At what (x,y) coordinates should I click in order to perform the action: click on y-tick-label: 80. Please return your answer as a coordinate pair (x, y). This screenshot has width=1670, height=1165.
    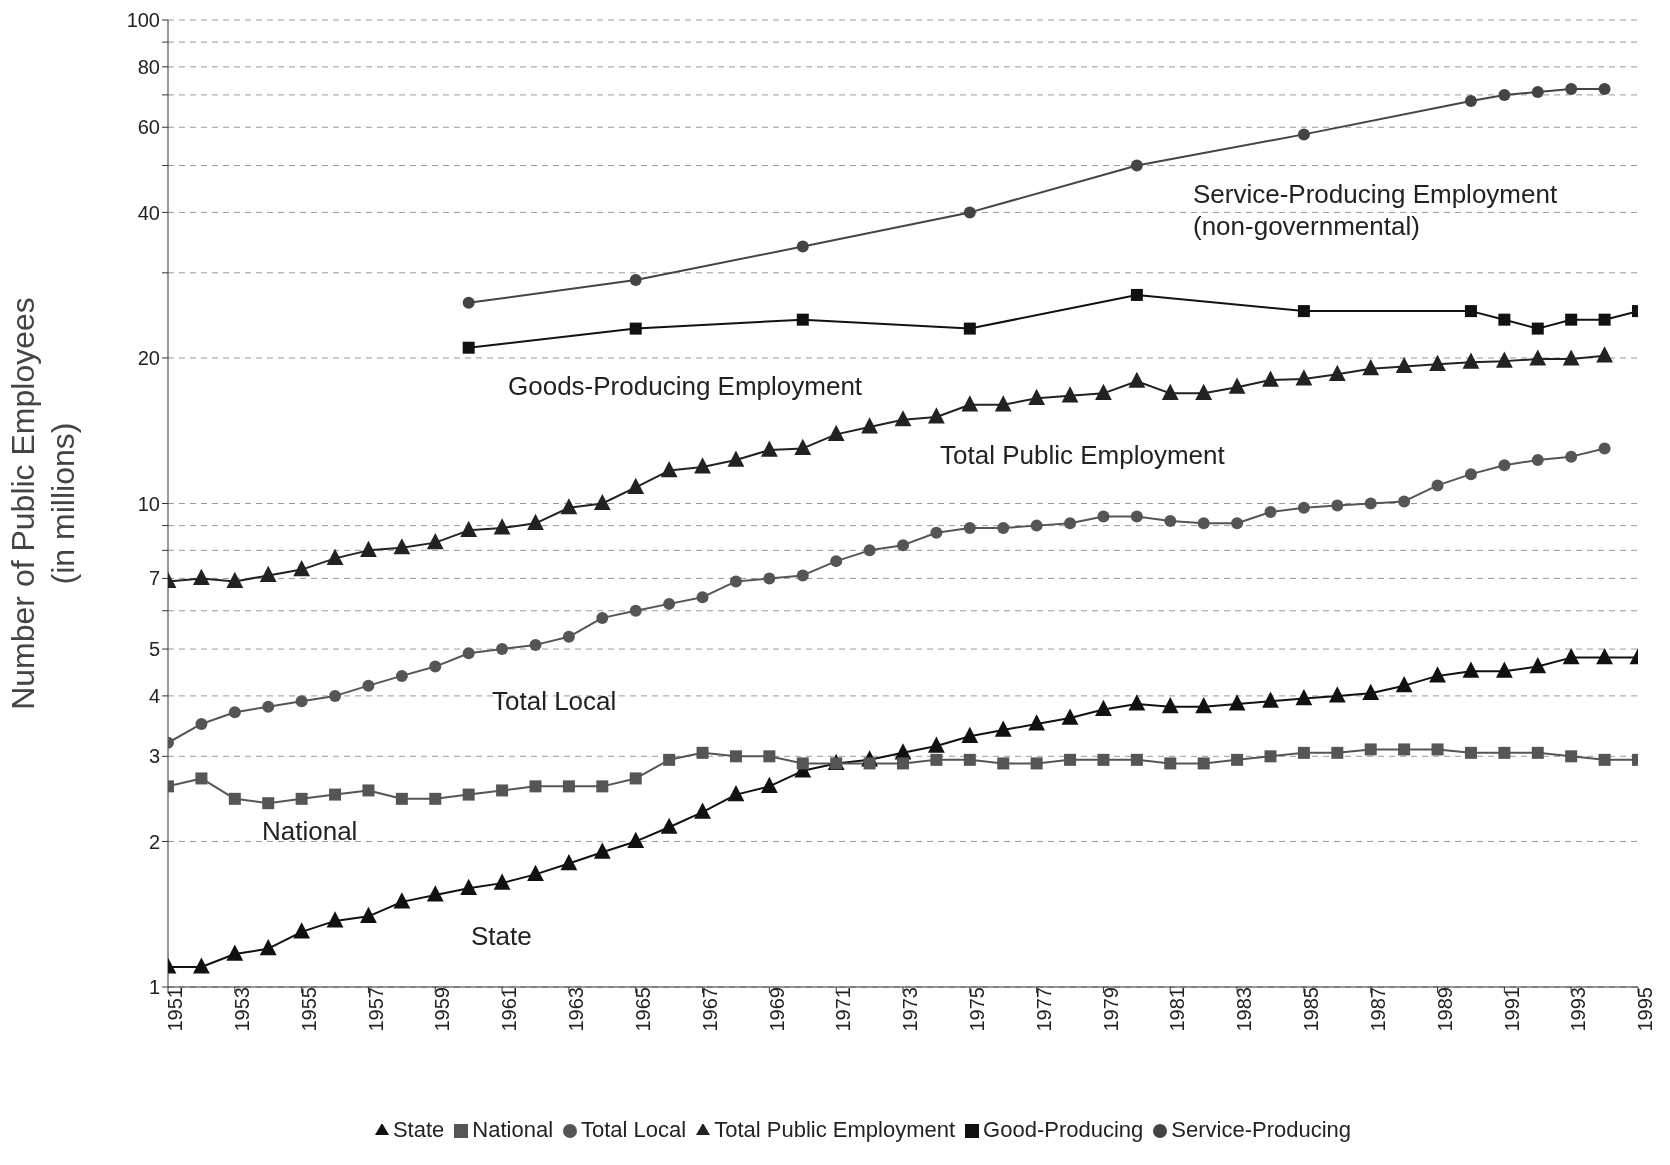
    Looking at the image, I should click on (148, 66).